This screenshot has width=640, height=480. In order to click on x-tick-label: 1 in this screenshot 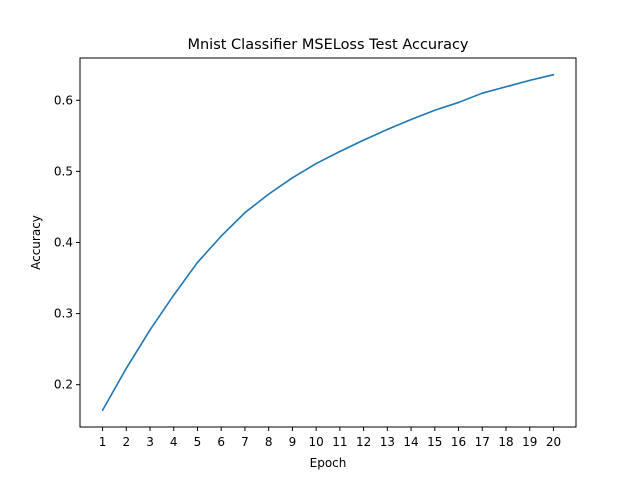, I will do `click(103, 442)`.